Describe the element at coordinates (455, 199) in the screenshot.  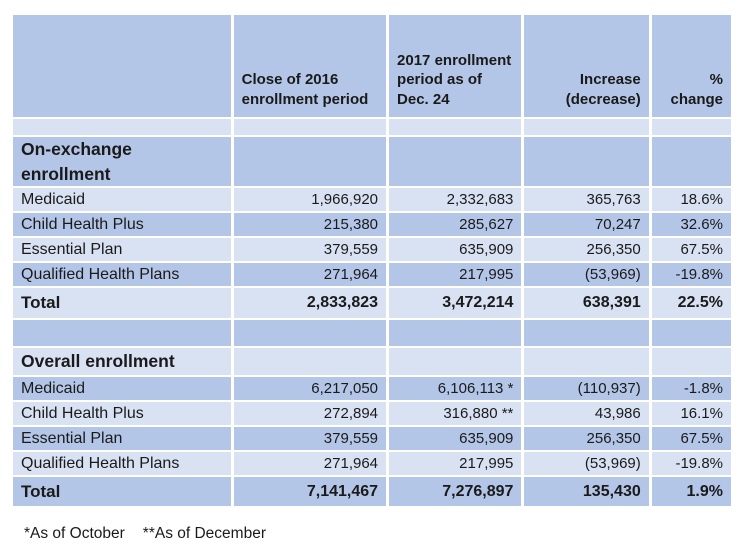
I see `cell-2017: 2,332,683` at that location.